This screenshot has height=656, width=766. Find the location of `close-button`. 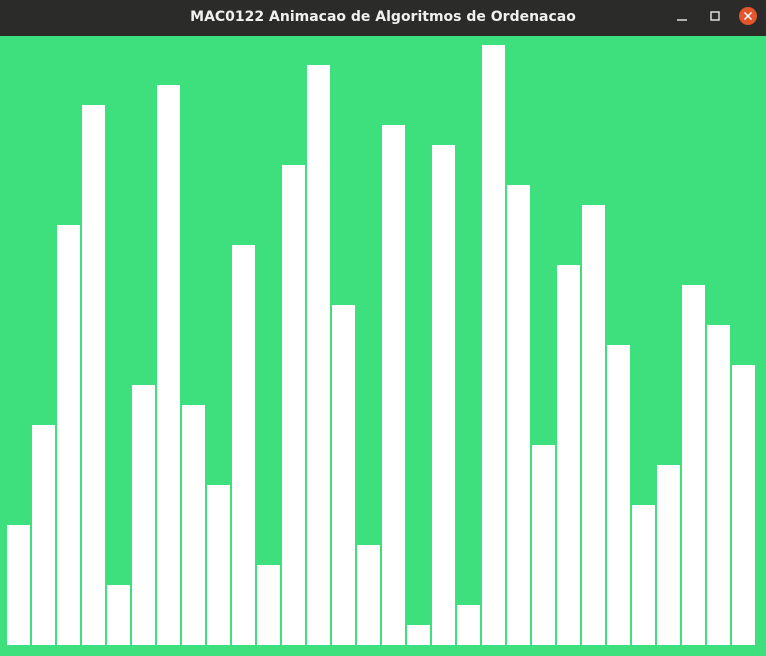

close-button is located at coordinates (748, 16).